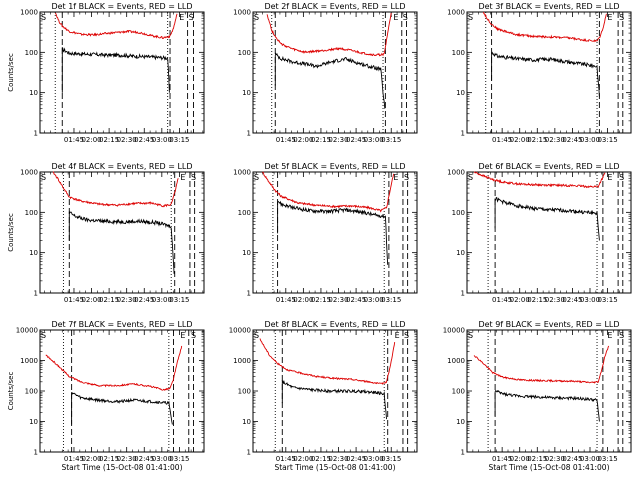 This screenshot has height=480, width=640. Describe the element at coordinates (11, 72) in the screenshot. I see `y-axis-label: Counts/sec` at that location.